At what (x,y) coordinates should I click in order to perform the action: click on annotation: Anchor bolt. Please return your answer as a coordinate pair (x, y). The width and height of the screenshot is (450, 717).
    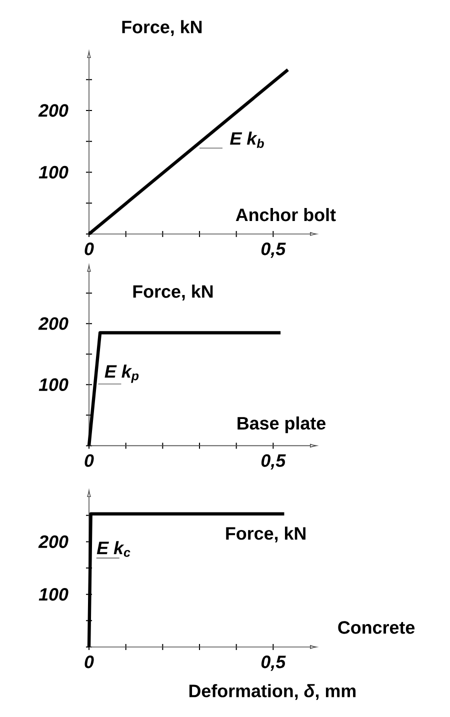
    Looking at the image, I should click on (286, 215).